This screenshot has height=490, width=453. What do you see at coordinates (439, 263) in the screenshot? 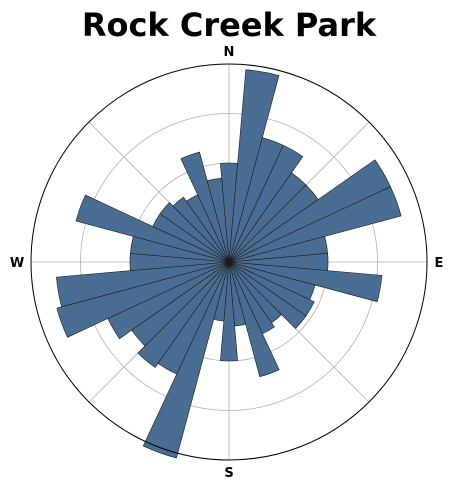
I see `direction-label-east: E` at bounding box center [439, 263].